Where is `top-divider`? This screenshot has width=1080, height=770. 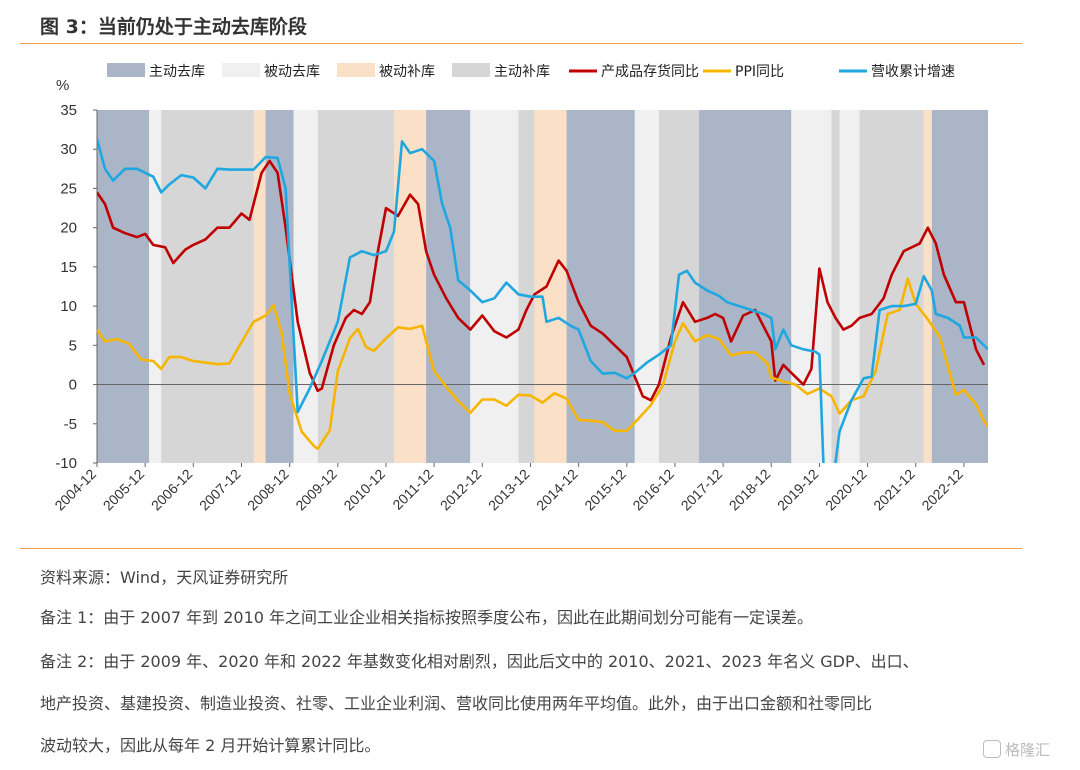
top-divider is located at coordinates (521, 43).